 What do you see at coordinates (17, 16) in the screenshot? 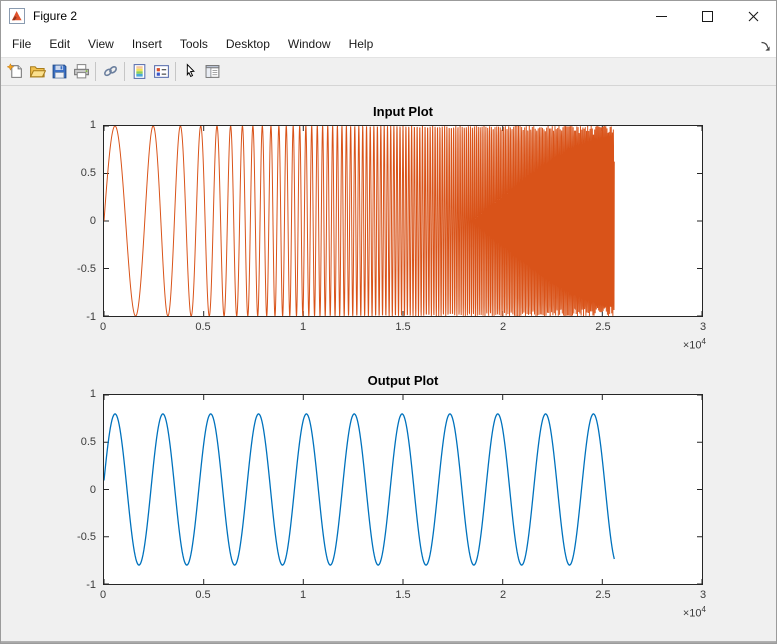
I see `matlab-figure-icon` at bounding box center [17, 16].